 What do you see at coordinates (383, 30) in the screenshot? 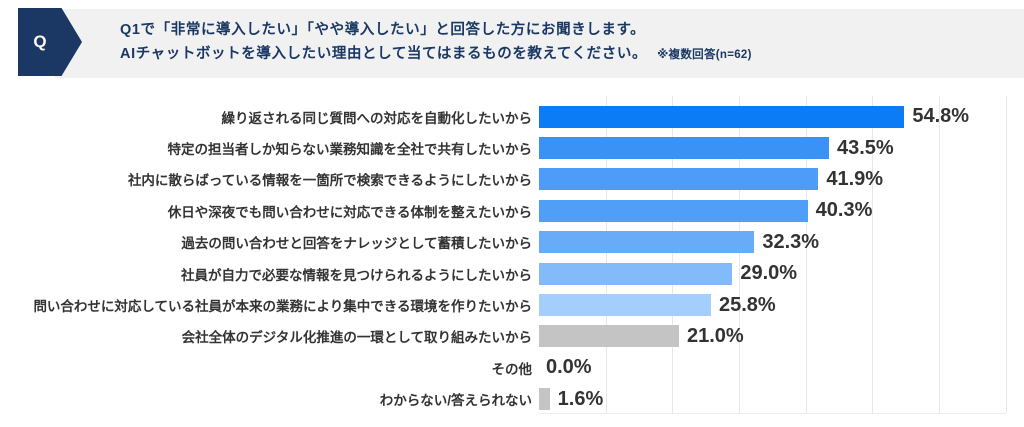
I see `question-line-1: Q1で「非常に導入したい」「やや導入したい」と回答した方にお聞きします。` at bounding box center [383, 30].